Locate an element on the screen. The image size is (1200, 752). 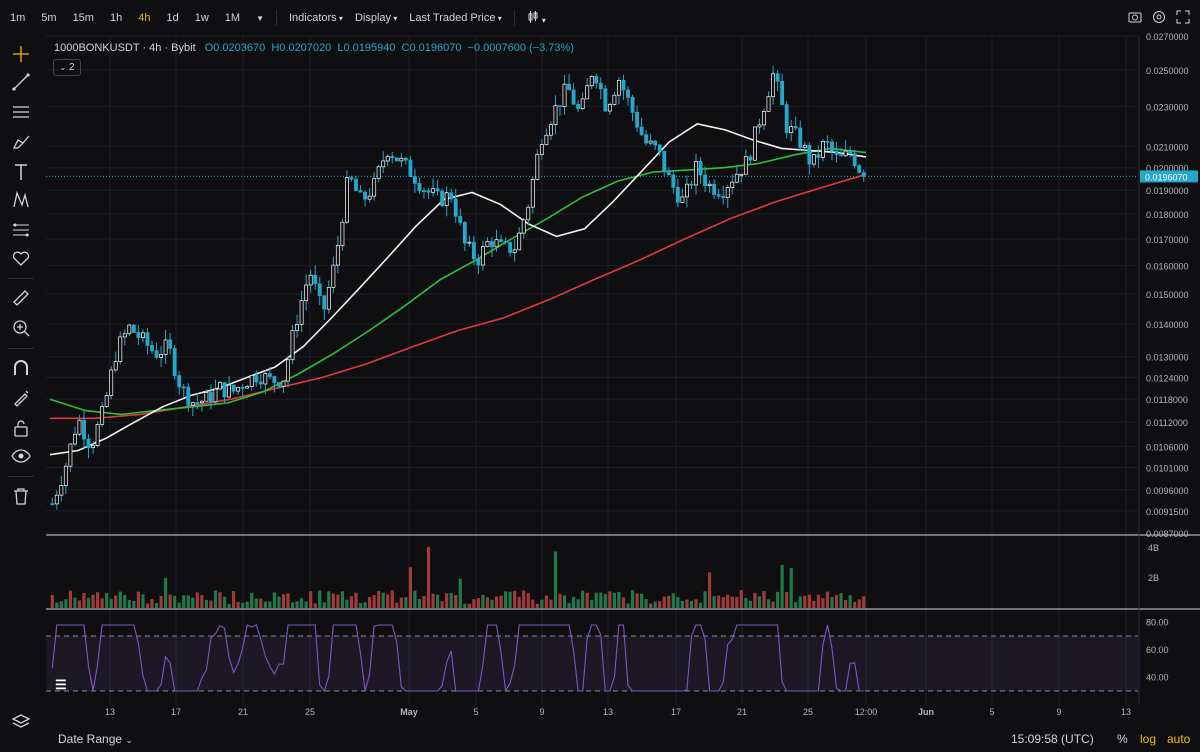
lock-icon is located at coordinates (21, 428).